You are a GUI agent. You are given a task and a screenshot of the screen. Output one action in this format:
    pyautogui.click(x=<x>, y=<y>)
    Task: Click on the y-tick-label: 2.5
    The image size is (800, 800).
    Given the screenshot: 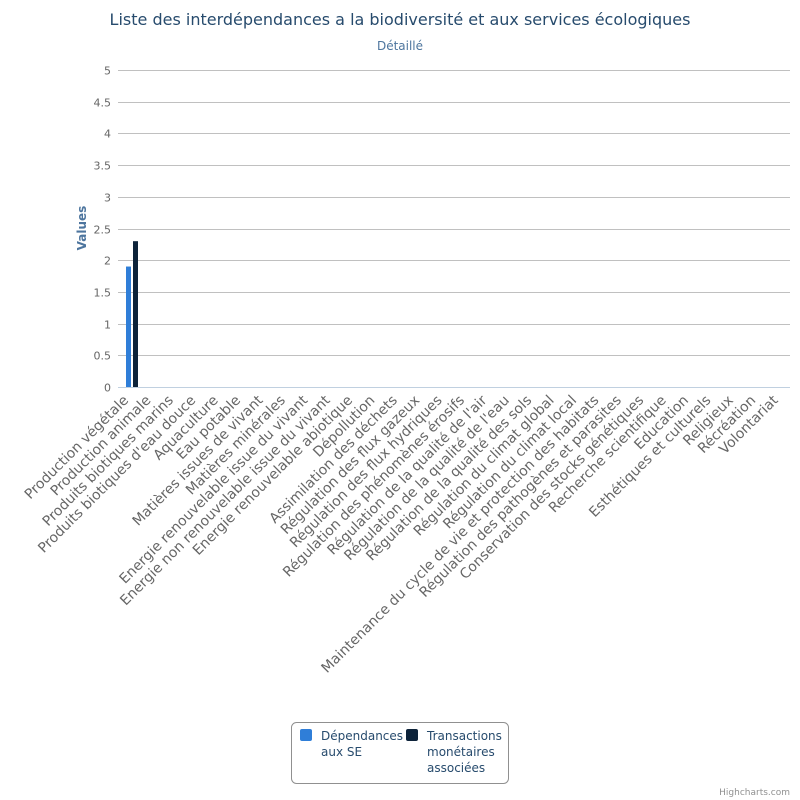 What is the action you would take?
    pyautogui.click(x=103, y=230)
    